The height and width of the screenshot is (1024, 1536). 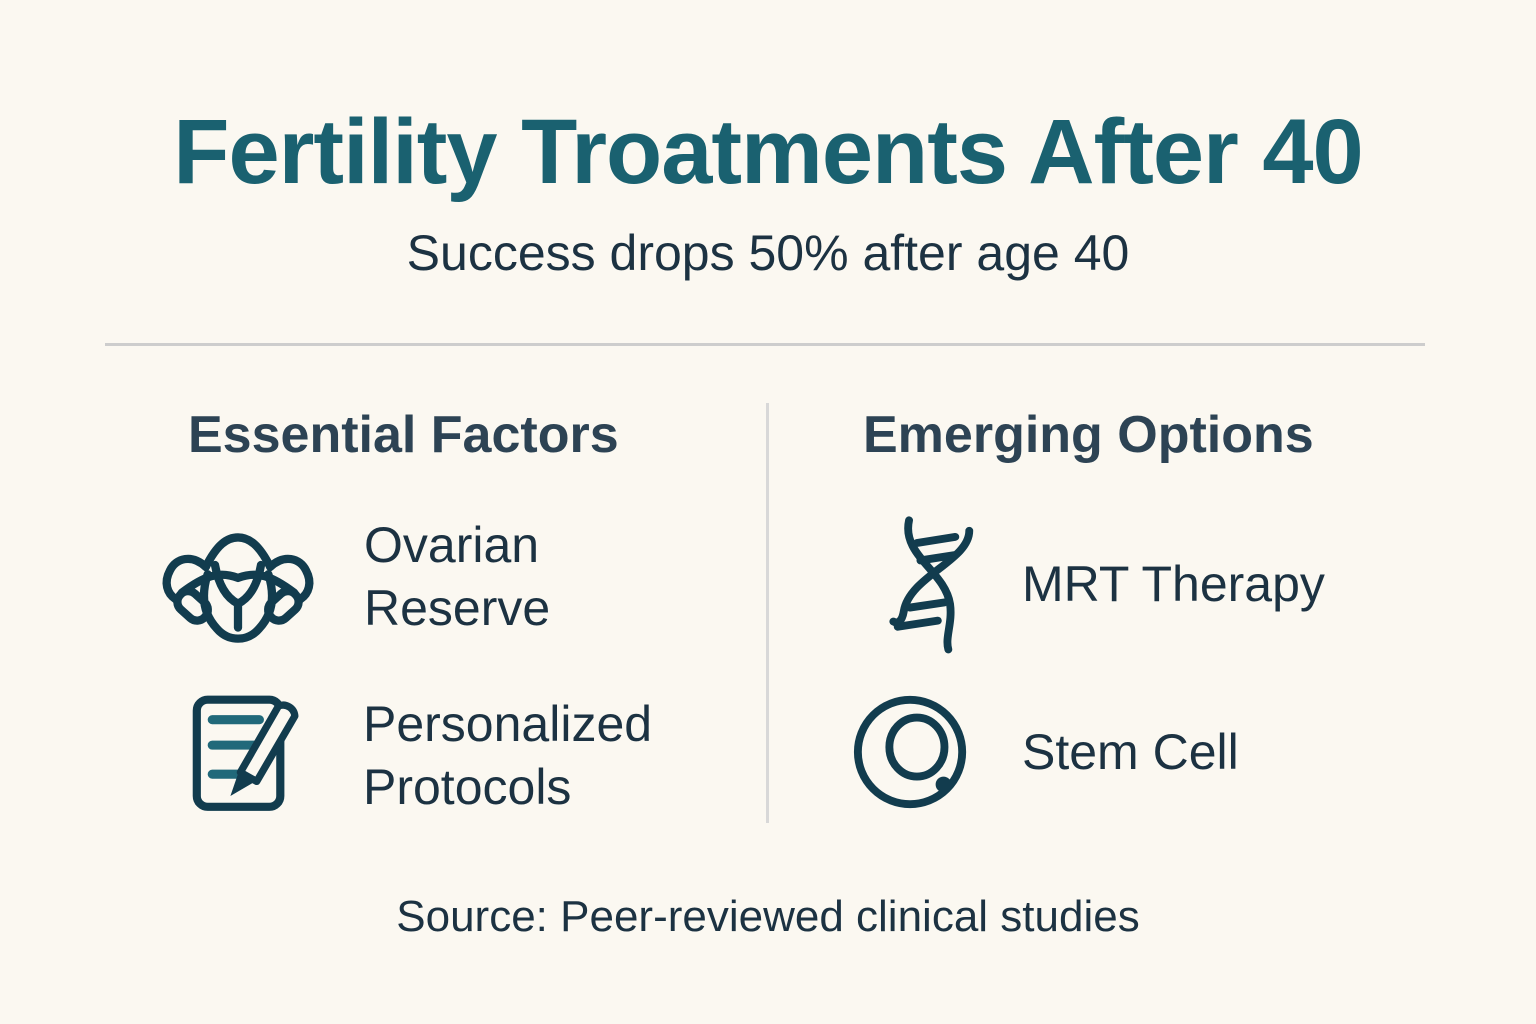 I want to click on column-divider, so click(x=767, y=613).